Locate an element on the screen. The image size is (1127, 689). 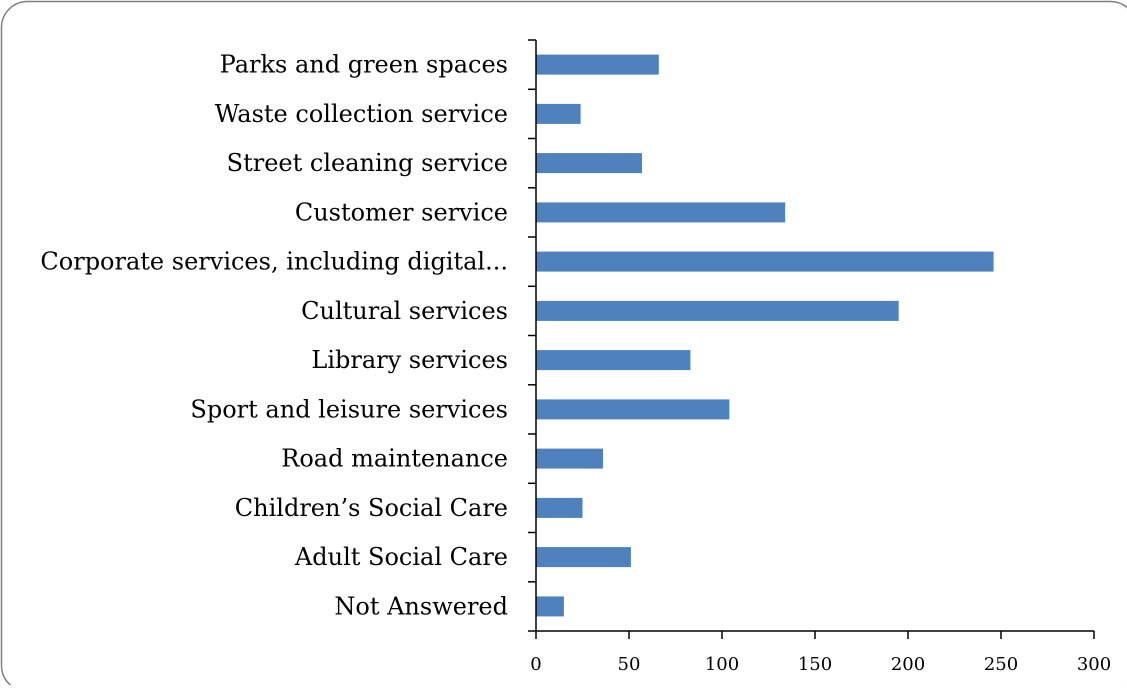
category-label: Not Answered is located at coordinates (421, 606).